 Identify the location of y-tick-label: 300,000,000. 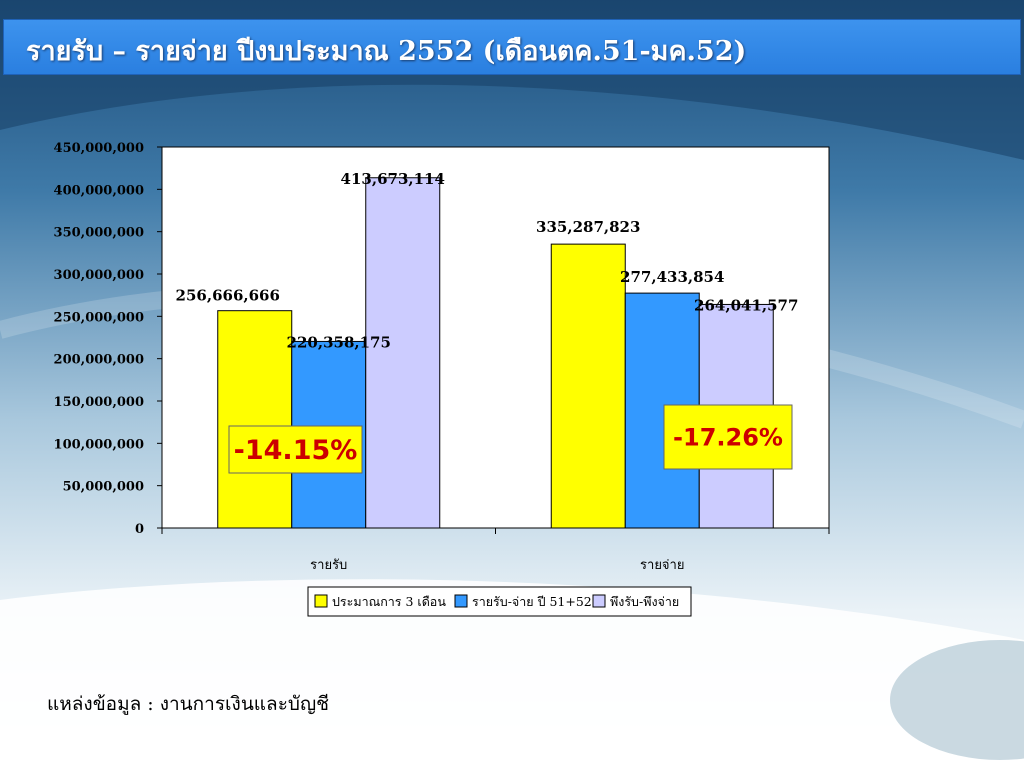
(99, 275).